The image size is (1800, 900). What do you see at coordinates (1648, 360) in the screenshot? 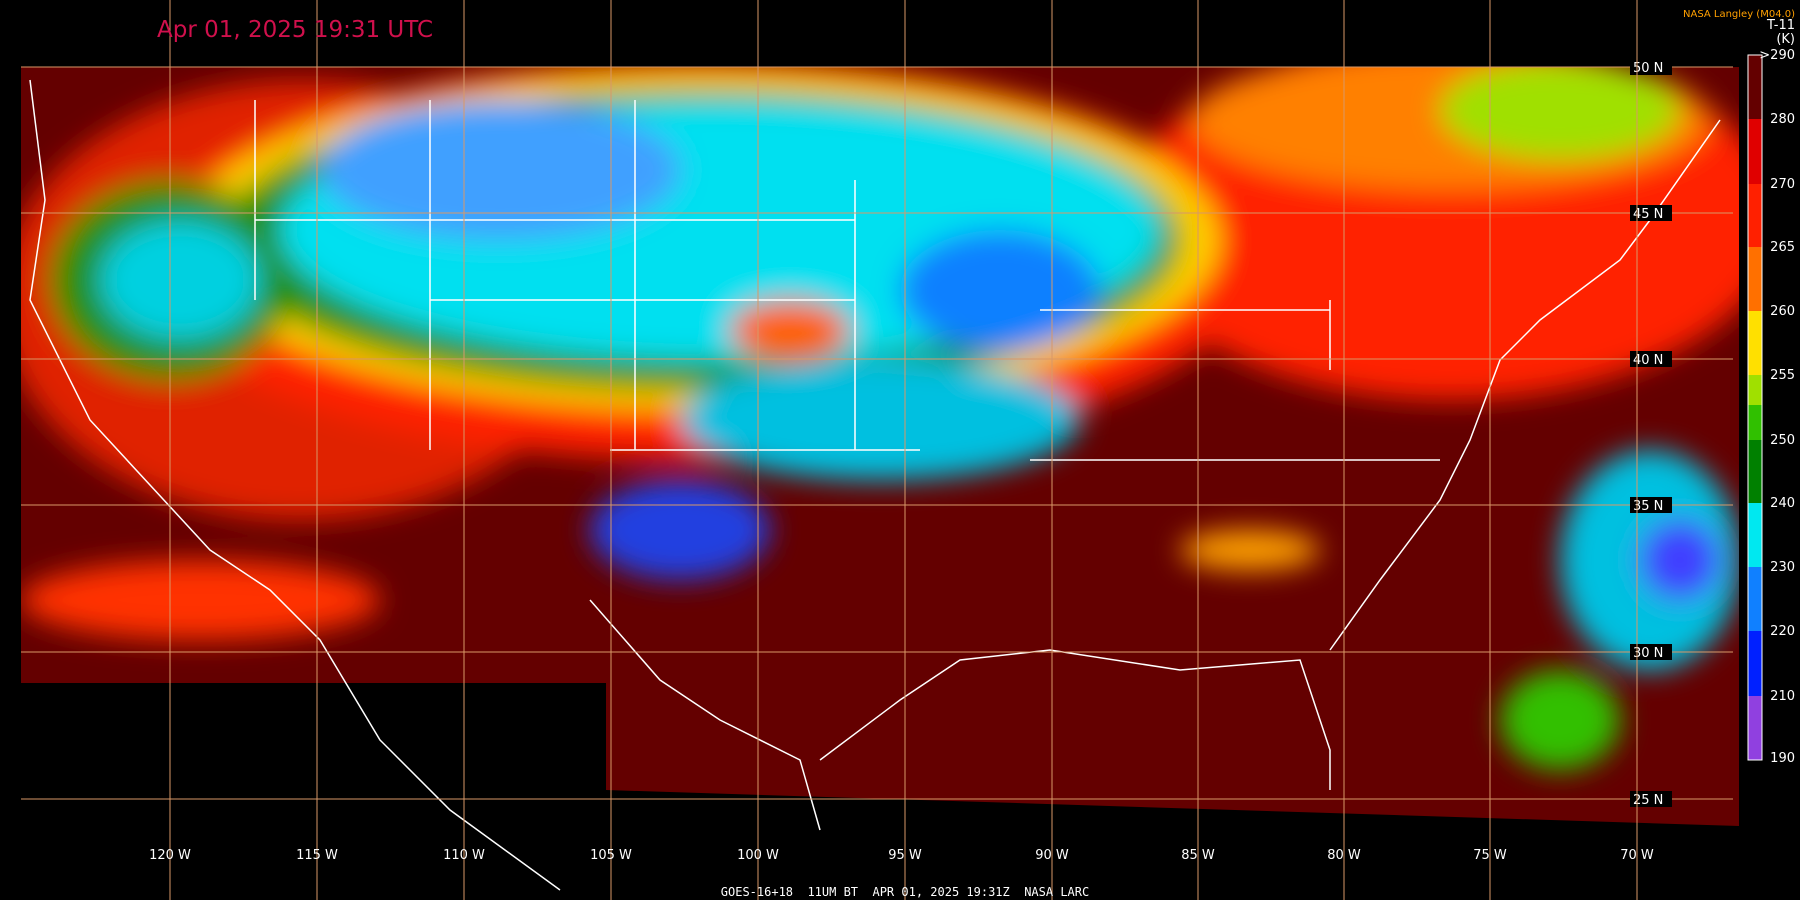
I see `latitude-label: 40 N` at bounding box center [1648, 360].